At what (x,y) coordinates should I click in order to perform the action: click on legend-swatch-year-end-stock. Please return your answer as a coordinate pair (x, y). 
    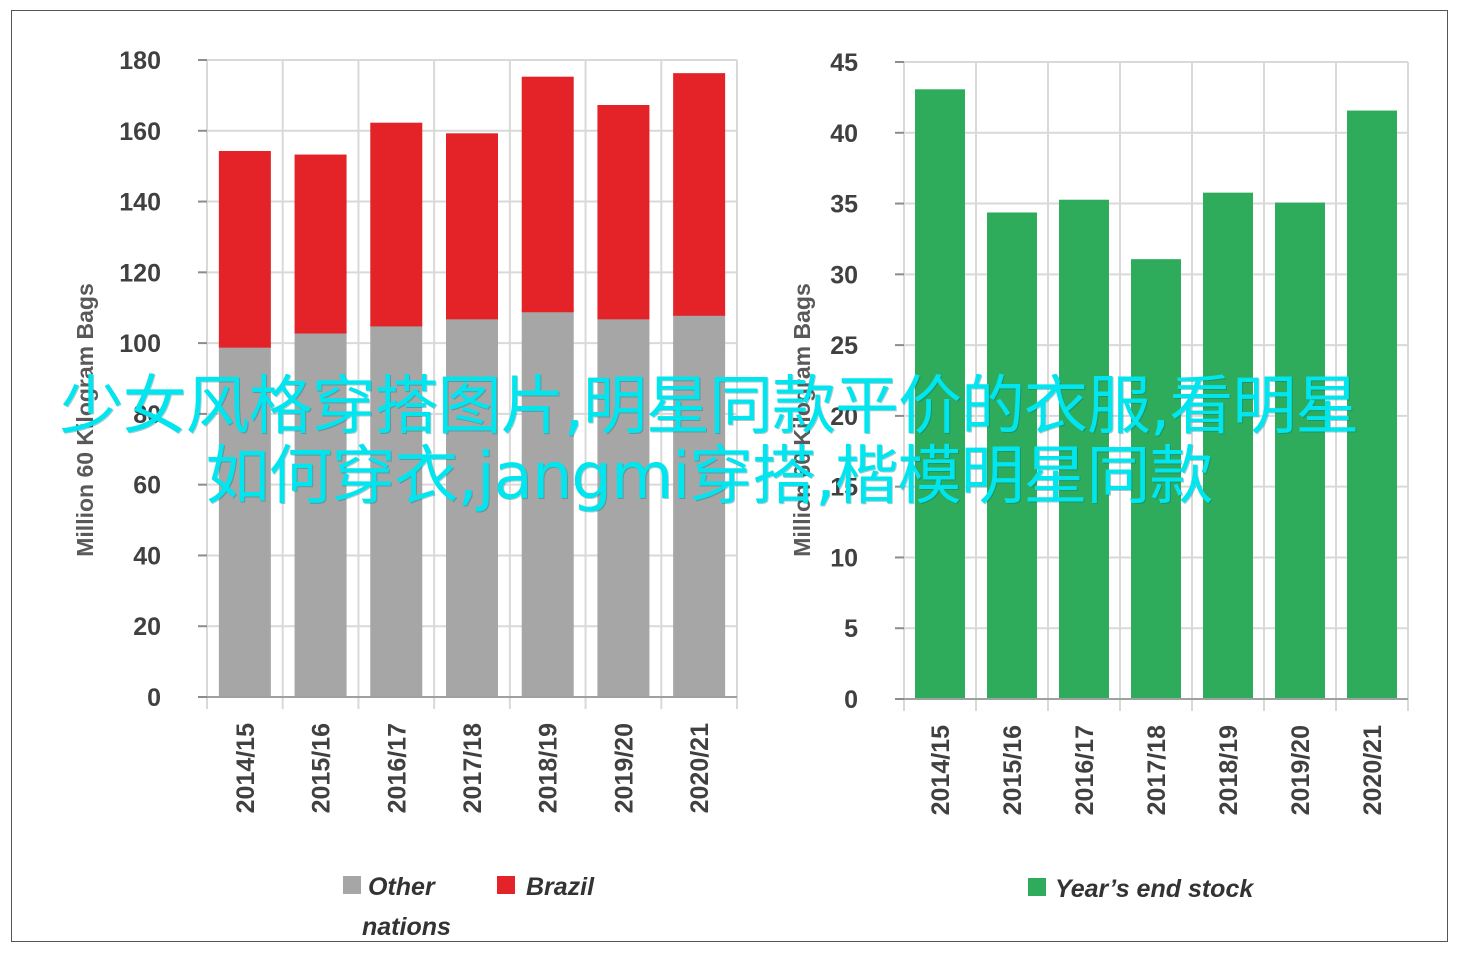
    Looking at the image, I should click on (1037, 887).